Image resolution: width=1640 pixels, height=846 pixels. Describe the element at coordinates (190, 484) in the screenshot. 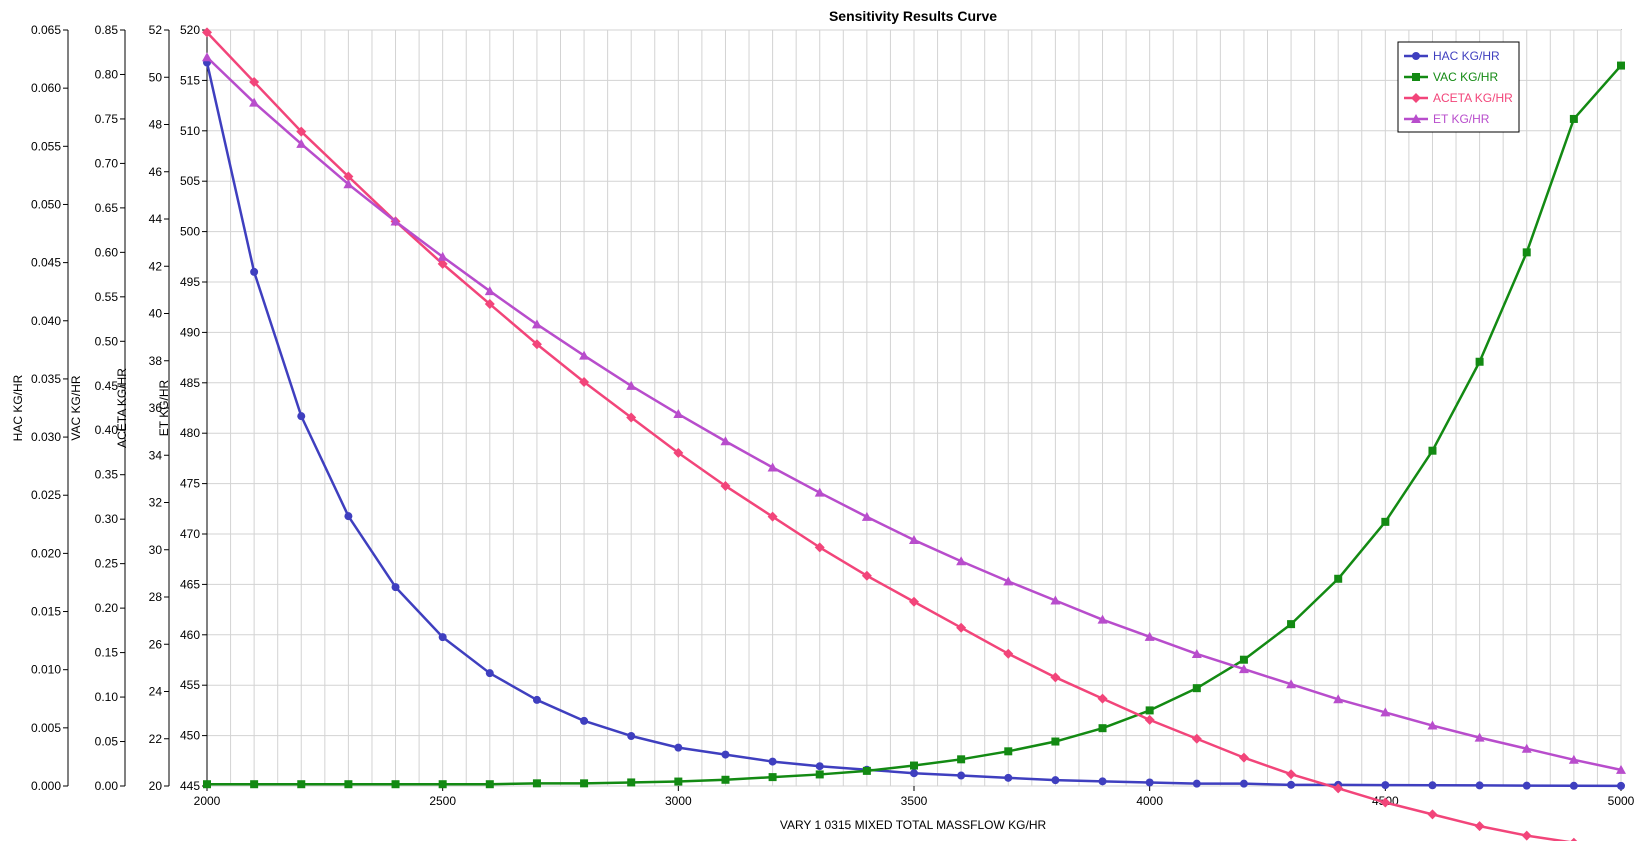

I see `y-tick-label: 475` at that location.